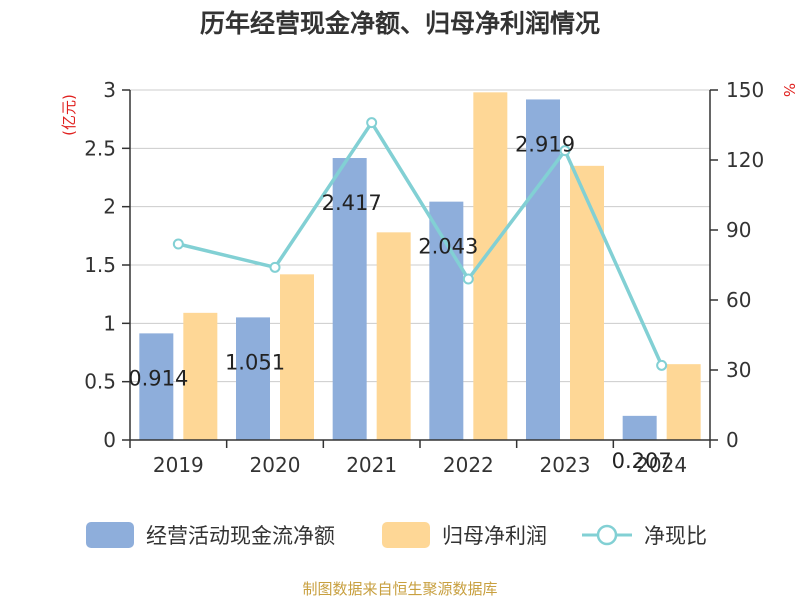  What do you see at coordinates (494, 536) in the screenshot?
I see `legend-label-net-profit: 归母净利润` at bounding box center [494, 536].